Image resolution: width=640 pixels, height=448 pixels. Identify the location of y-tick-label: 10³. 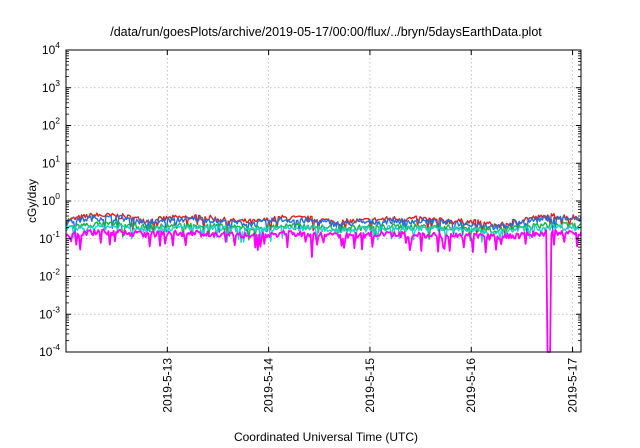
(51, 86).